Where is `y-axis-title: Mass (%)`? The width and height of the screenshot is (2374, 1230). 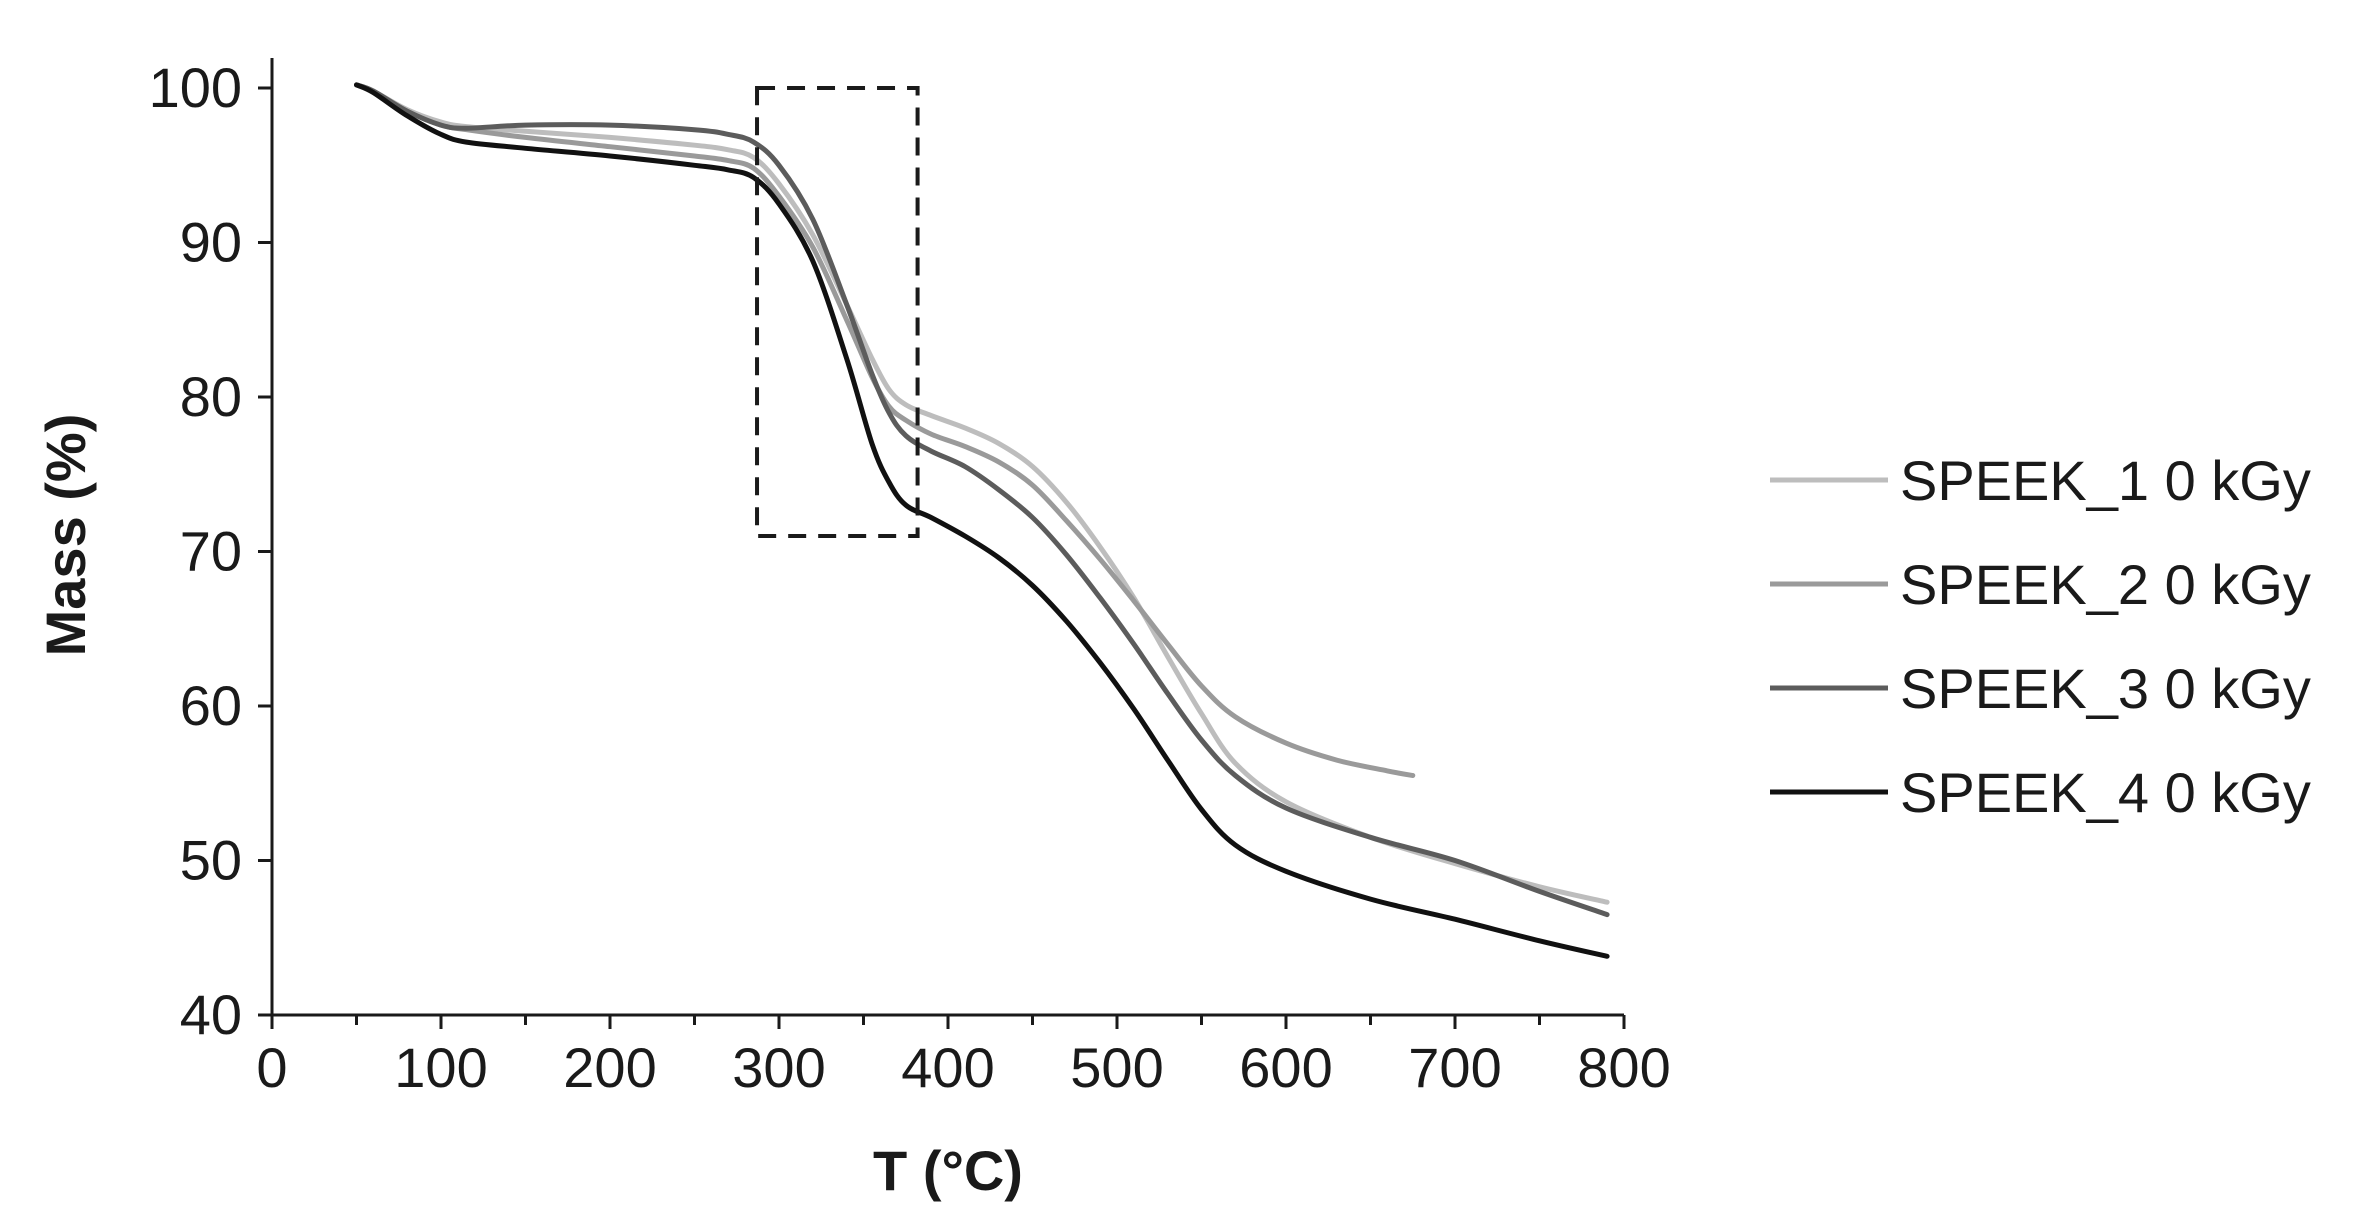
y-axis-title: Mass (%) is located at coordinates (65, 535).